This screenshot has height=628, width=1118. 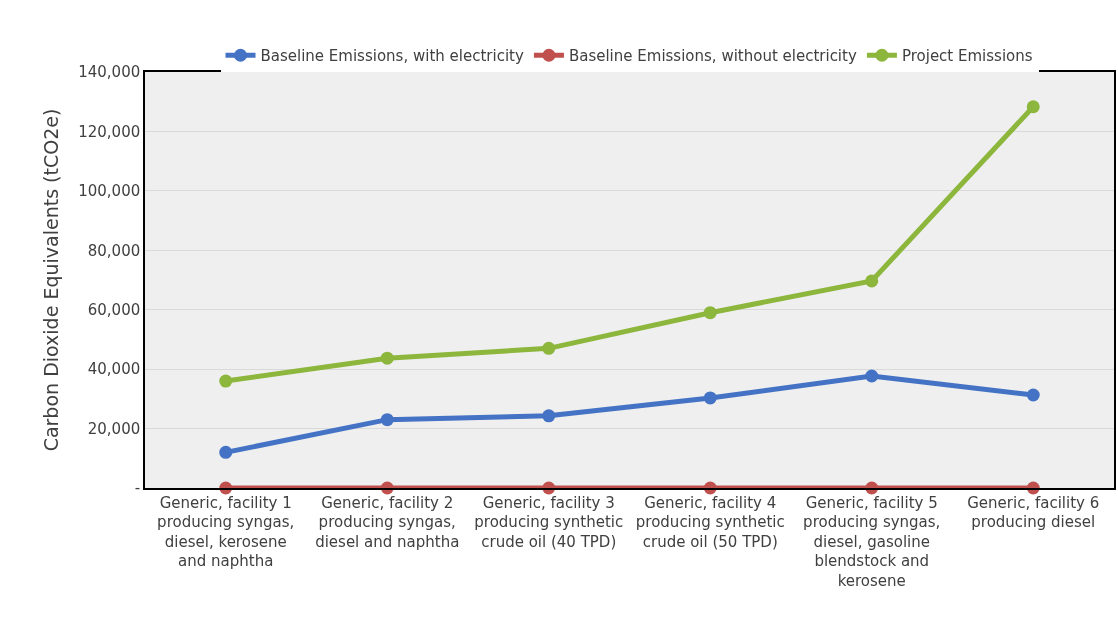 I want to click on y-tick-label: 140,000, so click(x=109, y=72).